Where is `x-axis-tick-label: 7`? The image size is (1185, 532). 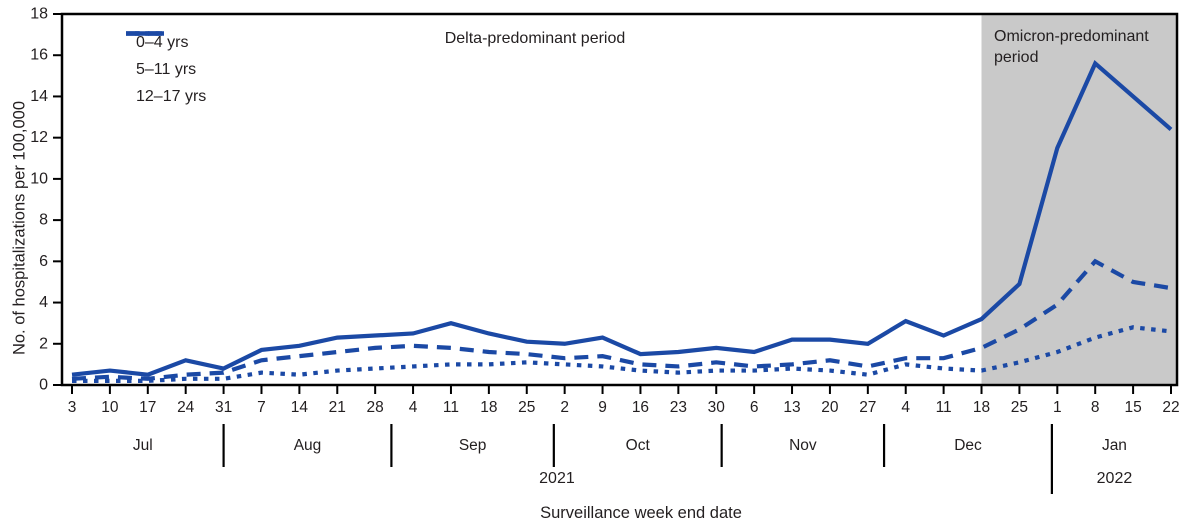
x-axis-tick-label: 7 is located at coordinates (261, 407).